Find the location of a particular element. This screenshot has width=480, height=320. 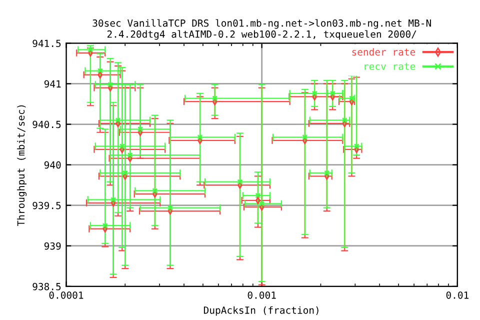

chart-title: 30sec VanillaTCP DRS lon01.mb-ng.net->lon03.mb-ng.net MB-N 2.4.20dtg4 altAIMD-0.2 web100-2.2.1, txqueuelen 2000/ is located at coordinates (261, 29).